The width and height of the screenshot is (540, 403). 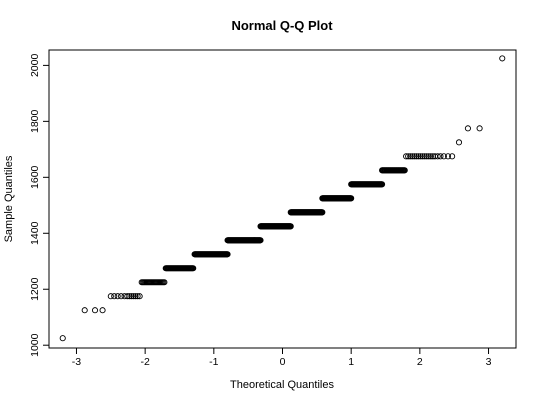 What do you see at coordinates (35, 233) in the screenshot?
I see `y-tick-label: 1400` at bounding box center [35, 233].